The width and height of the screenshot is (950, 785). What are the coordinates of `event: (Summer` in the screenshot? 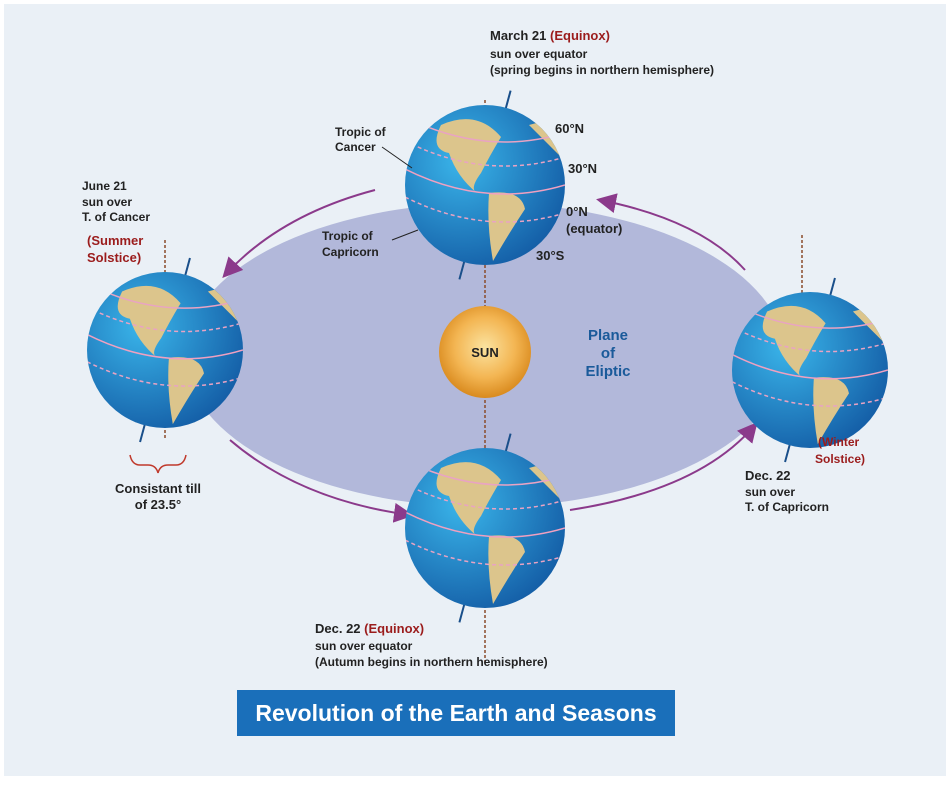 It's located at (115, 240).